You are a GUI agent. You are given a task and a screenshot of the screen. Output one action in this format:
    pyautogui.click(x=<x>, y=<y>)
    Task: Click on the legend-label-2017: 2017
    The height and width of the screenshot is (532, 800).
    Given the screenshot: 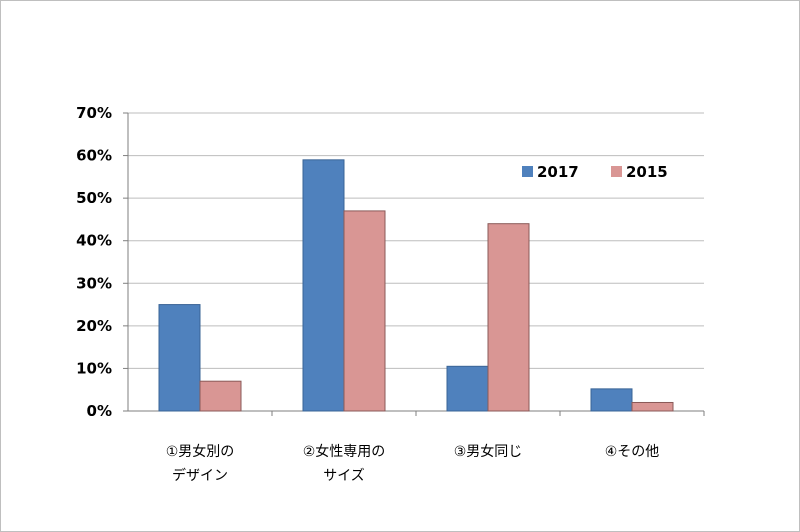 What is the action you would take?
    pyautogui.click(x=558, y=172)
    